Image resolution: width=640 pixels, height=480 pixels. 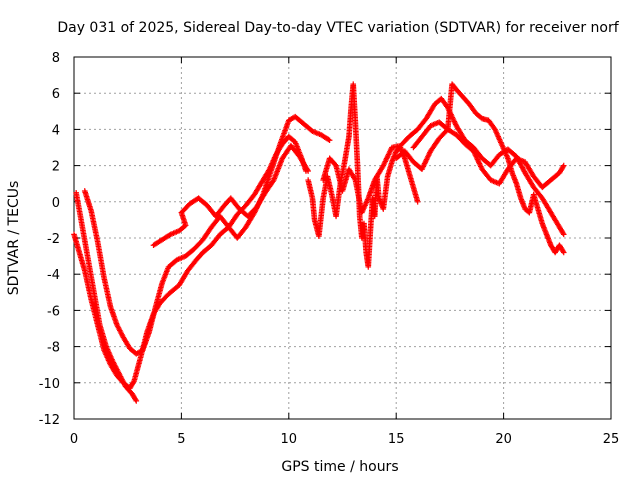 I want to click on series-trace-h, so click(x=488, y=168).